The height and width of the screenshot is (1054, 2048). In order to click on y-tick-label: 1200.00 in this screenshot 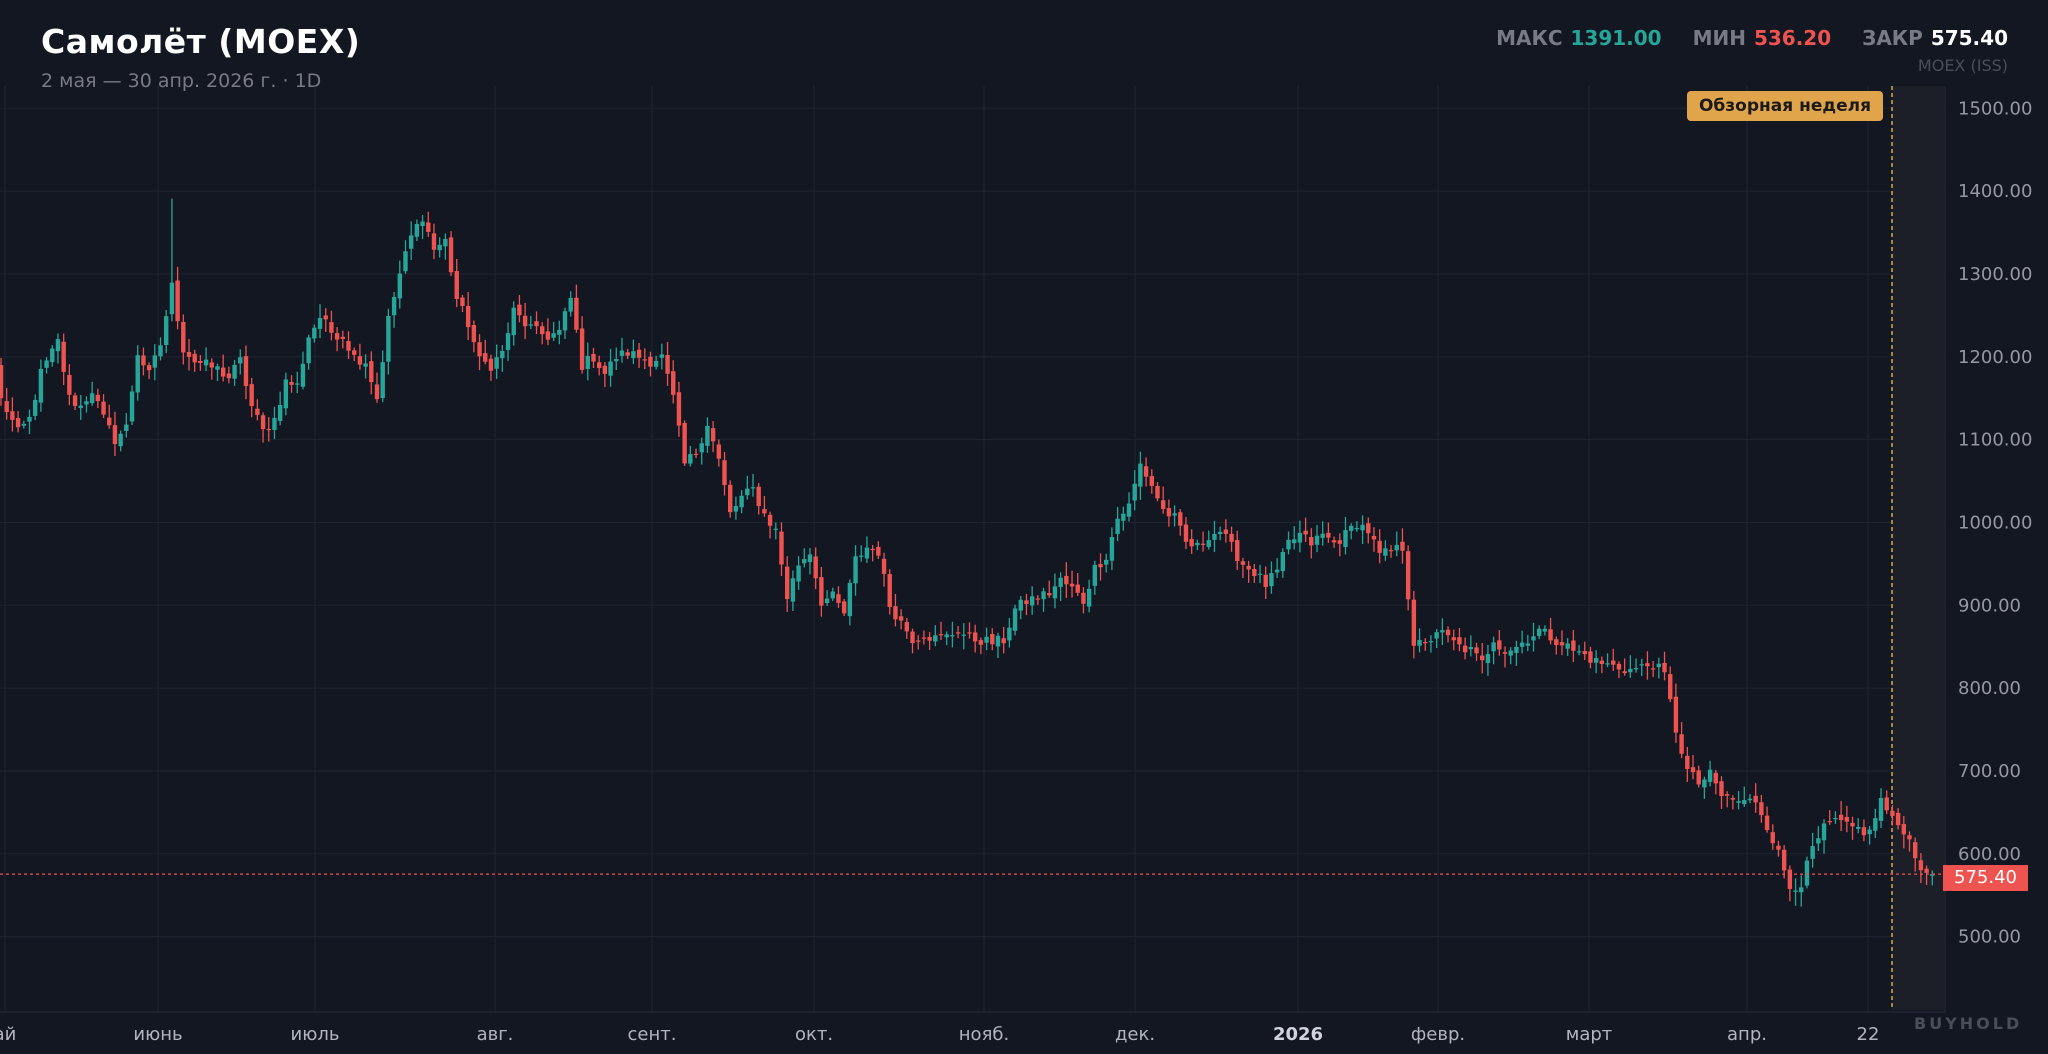, I will do `click(1995, 357)`.